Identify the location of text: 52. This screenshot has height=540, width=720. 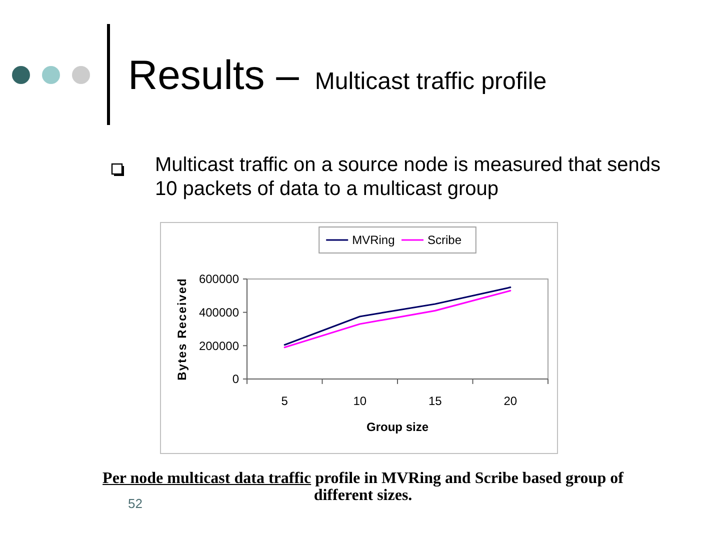
(135, 503).